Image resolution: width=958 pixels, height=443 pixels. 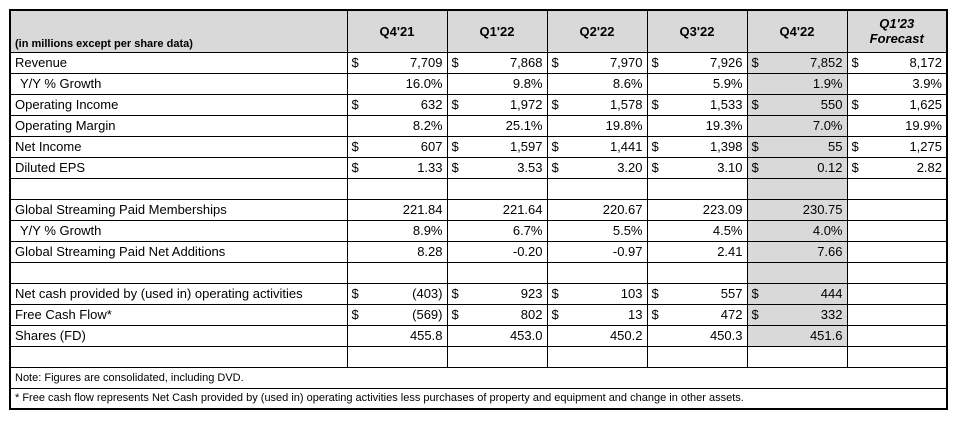 I want to click on column-header-q4-21: Q4'21, so click(x=397, y=31).